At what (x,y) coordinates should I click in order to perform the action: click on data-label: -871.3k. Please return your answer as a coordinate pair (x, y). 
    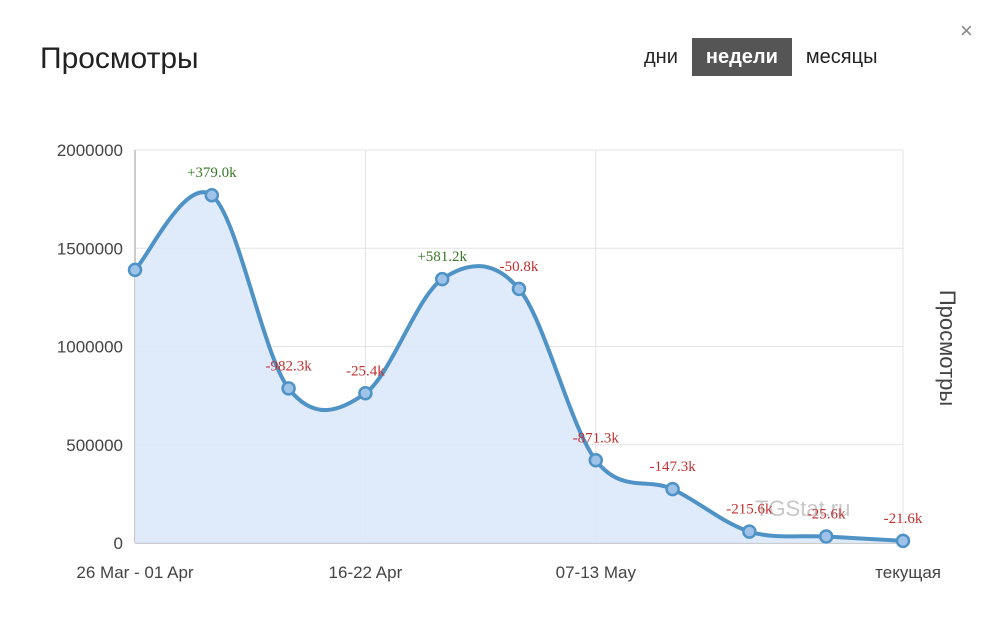
    Looking at the image, I should click on (596, 438).